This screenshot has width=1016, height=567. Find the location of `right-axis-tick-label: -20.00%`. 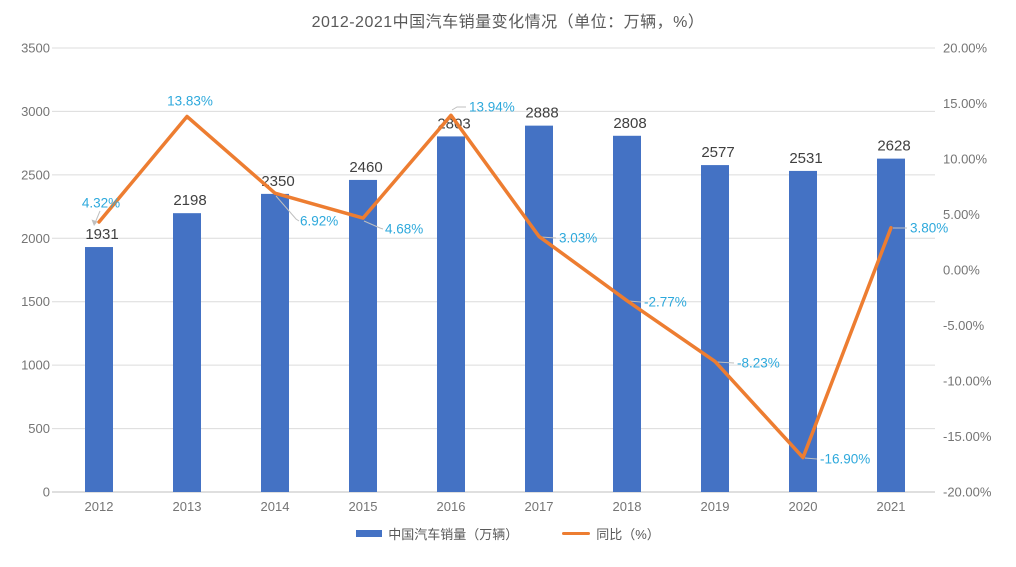

right-axis-tick-label: -20.00% is located at coordinates (967, 492).